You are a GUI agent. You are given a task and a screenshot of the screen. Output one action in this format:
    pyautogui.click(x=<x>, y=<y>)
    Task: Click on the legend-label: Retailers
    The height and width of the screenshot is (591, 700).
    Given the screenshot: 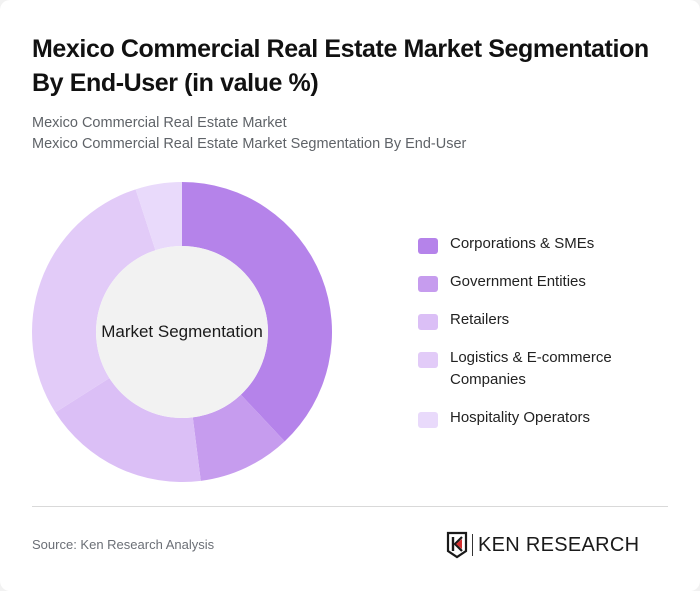 What is the action you would take?
    pyautogui.click(x=480, y=319)
    